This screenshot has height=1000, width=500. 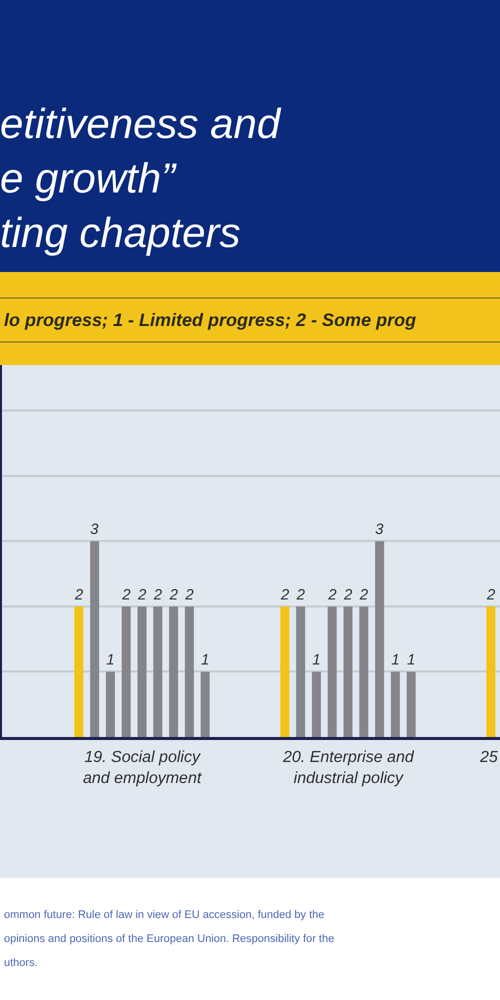 What do you see at coordinates (169, 939) in the screenshot?
I see `text: opinions and positions of the European Union. Responsibility for the` at bounding box center [169, 939].